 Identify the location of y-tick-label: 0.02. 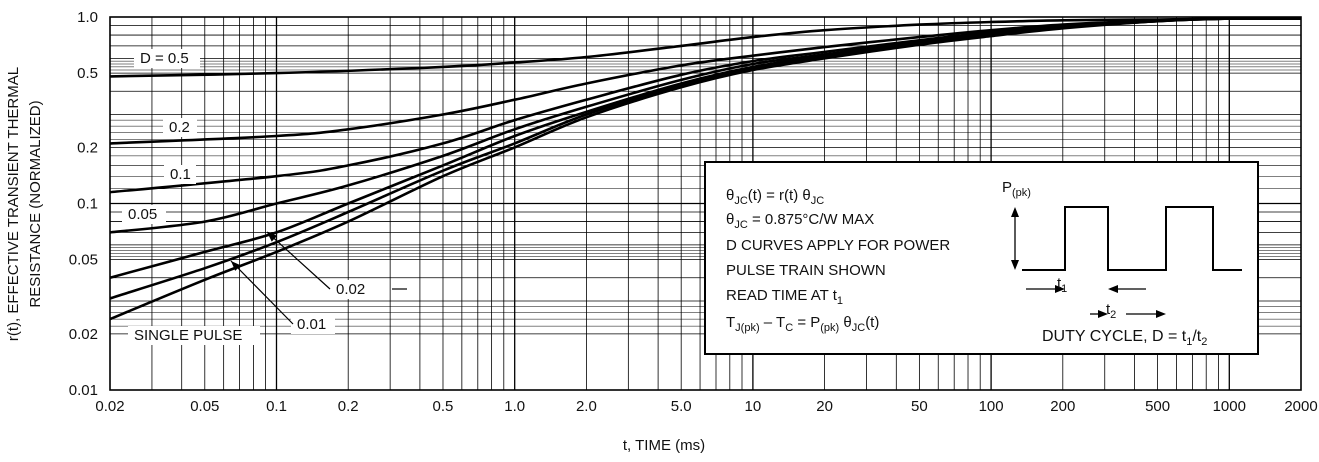
(83, 334).